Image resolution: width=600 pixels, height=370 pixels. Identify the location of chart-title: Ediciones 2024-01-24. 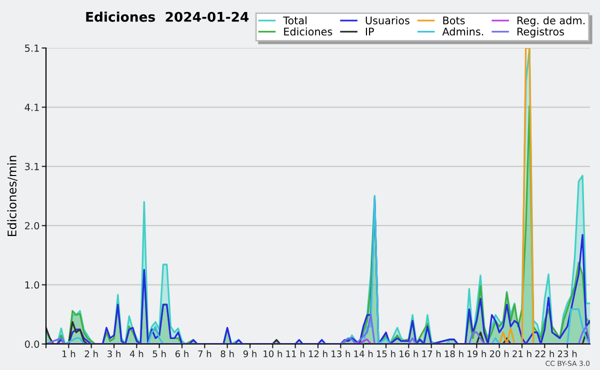
(167, 17).